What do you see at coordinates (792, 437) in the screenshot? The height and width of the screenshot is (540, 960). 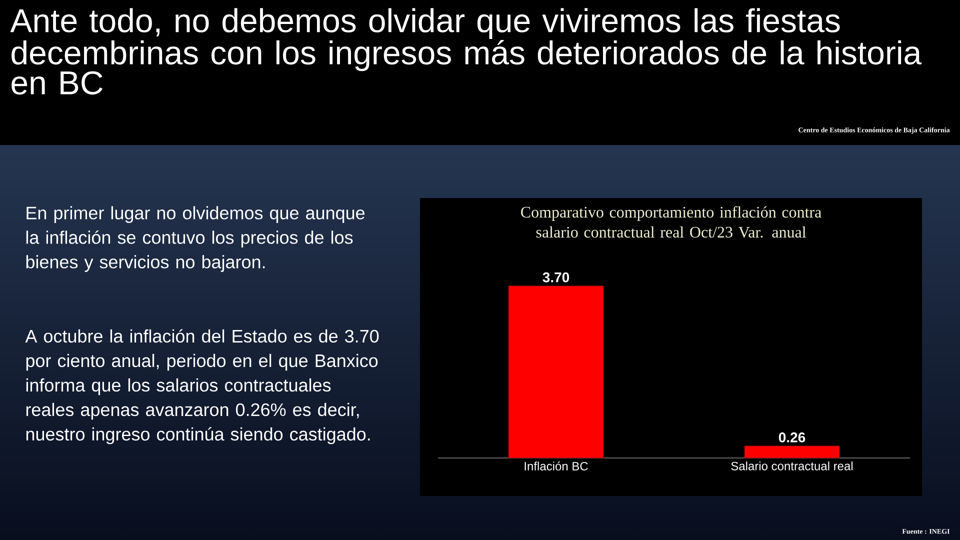 I see `data-label: 0.26` at bounding box center [792, 437].